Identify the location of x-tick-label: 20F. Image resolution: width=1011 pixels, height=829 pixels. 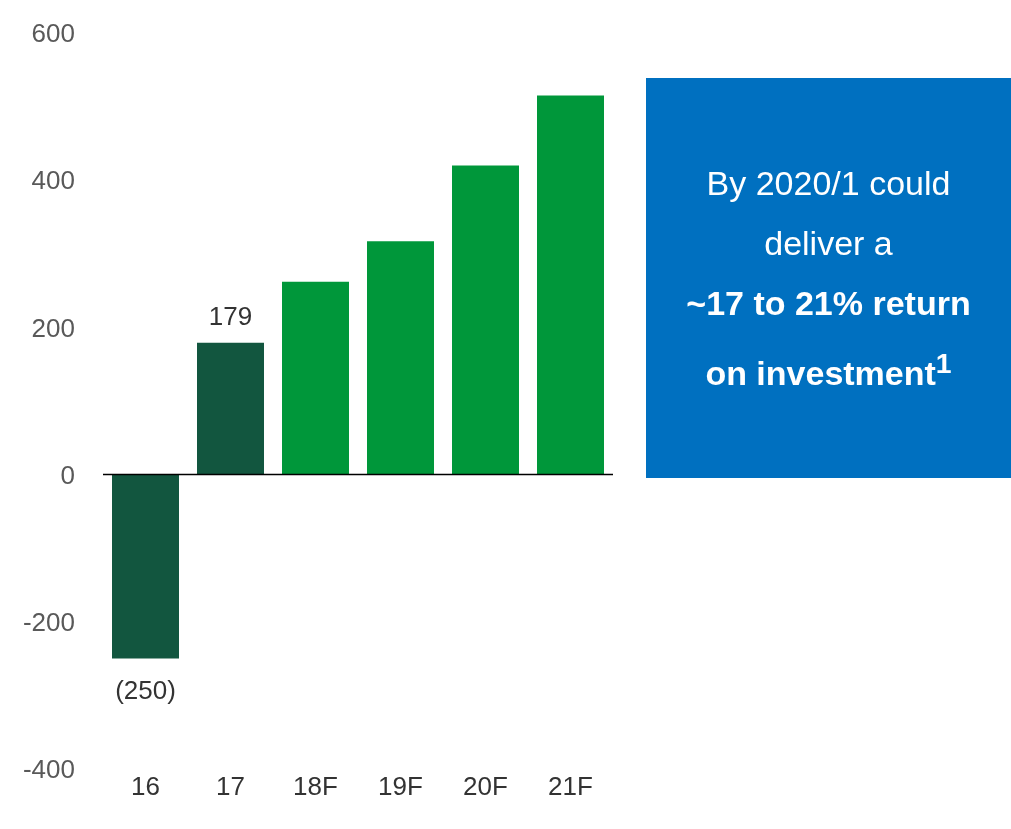
(485, 786).